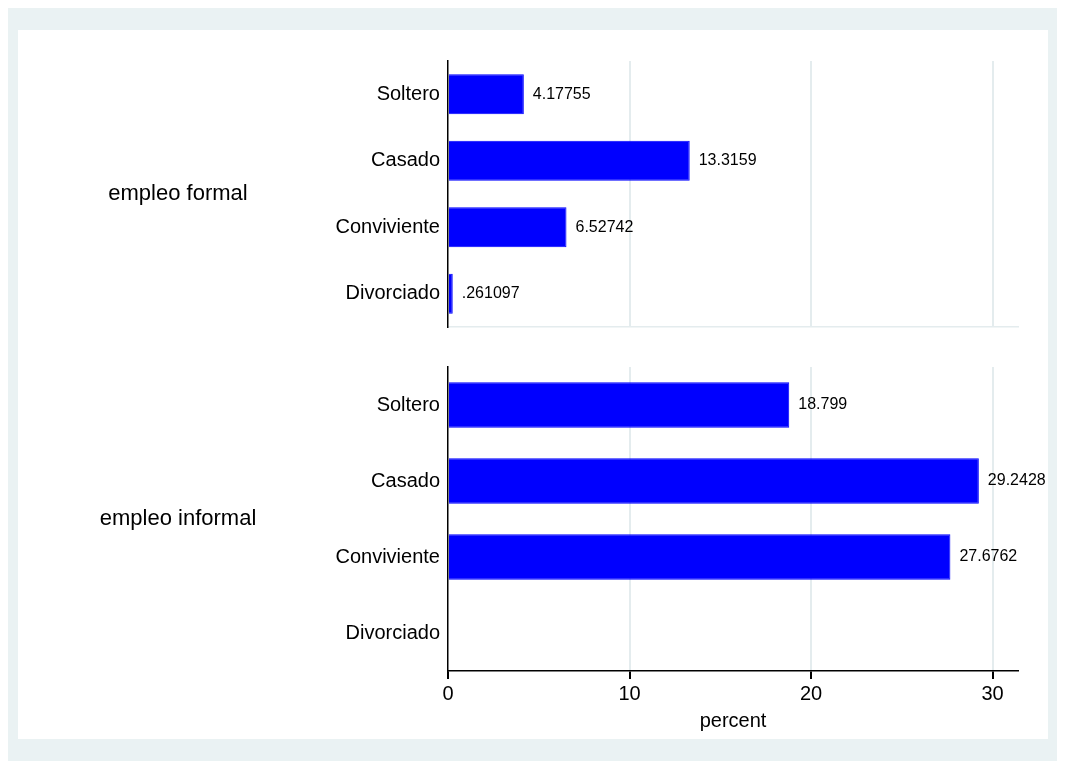 The image size is (1065, 769). Describe the element at coordinates (178, 193) in the screenshot. I see `y-axis-title: empleo formal` at that location.